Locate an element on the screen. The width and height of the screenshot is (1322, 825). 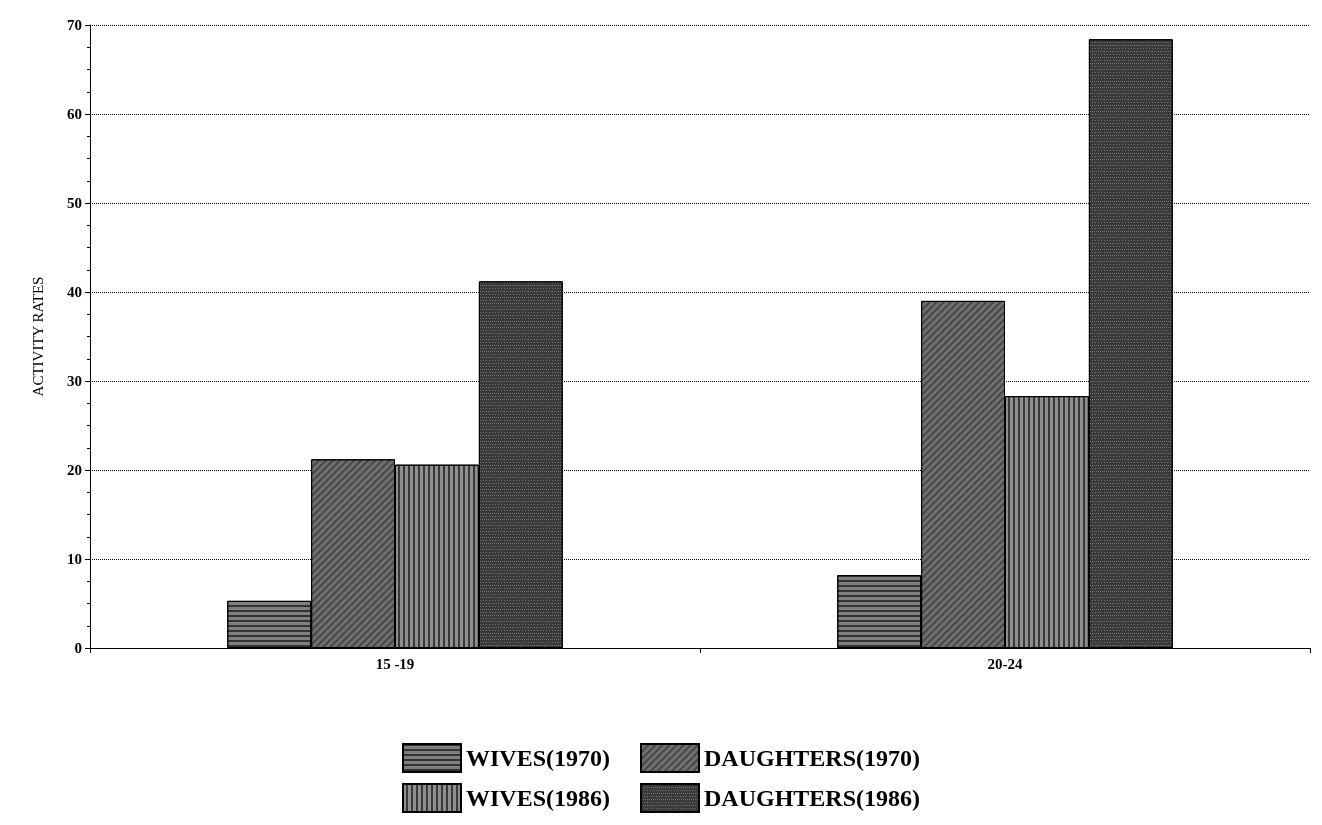
y-tick-label: 10 is located at coordinates (74, 559).